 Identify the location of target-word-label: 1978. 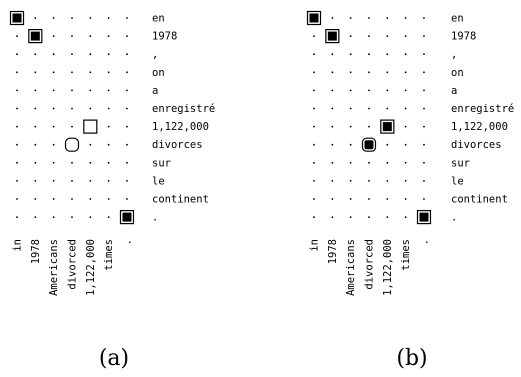
(164, 37).